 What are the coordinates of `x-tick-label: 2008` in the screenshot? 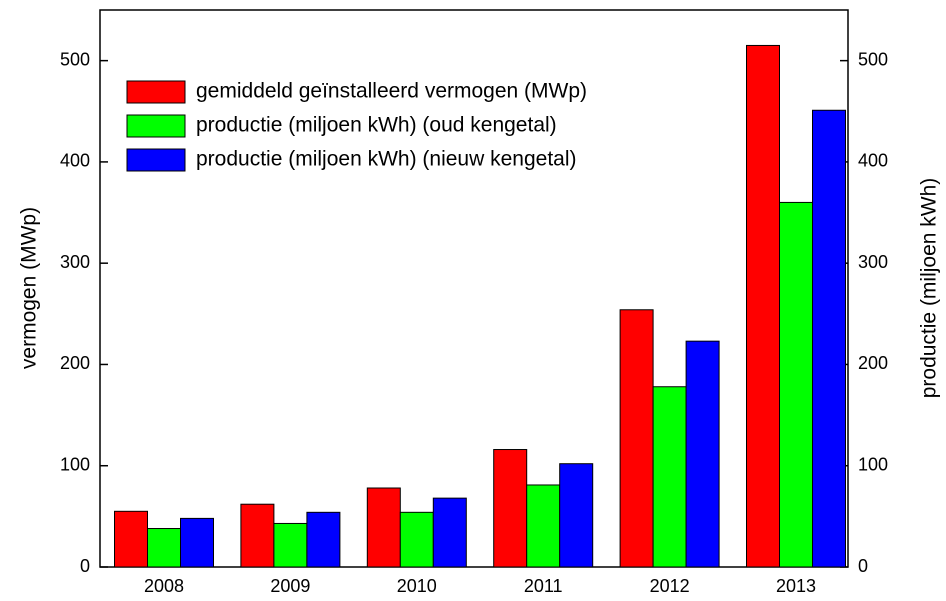 It's located at (164, 586).